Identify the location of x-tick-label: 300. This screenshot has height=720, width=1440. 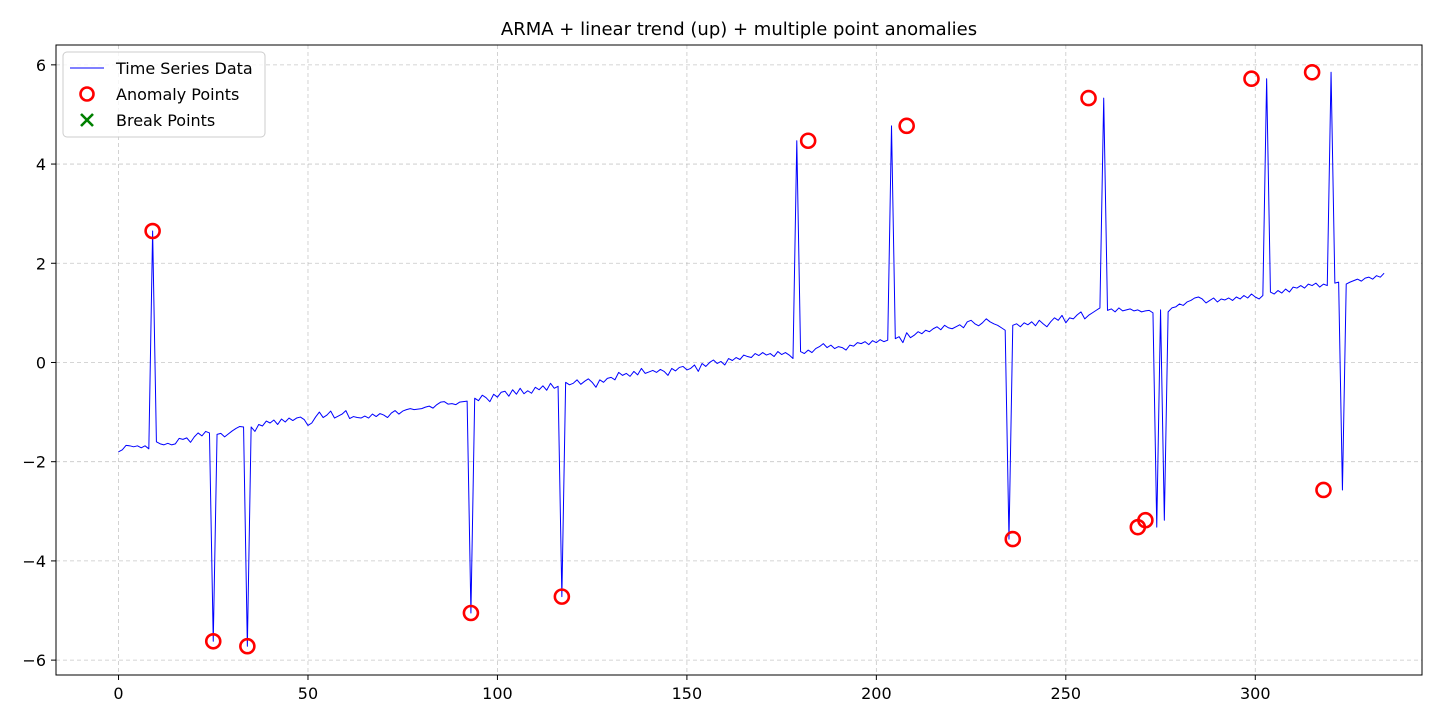
(1255, 693).